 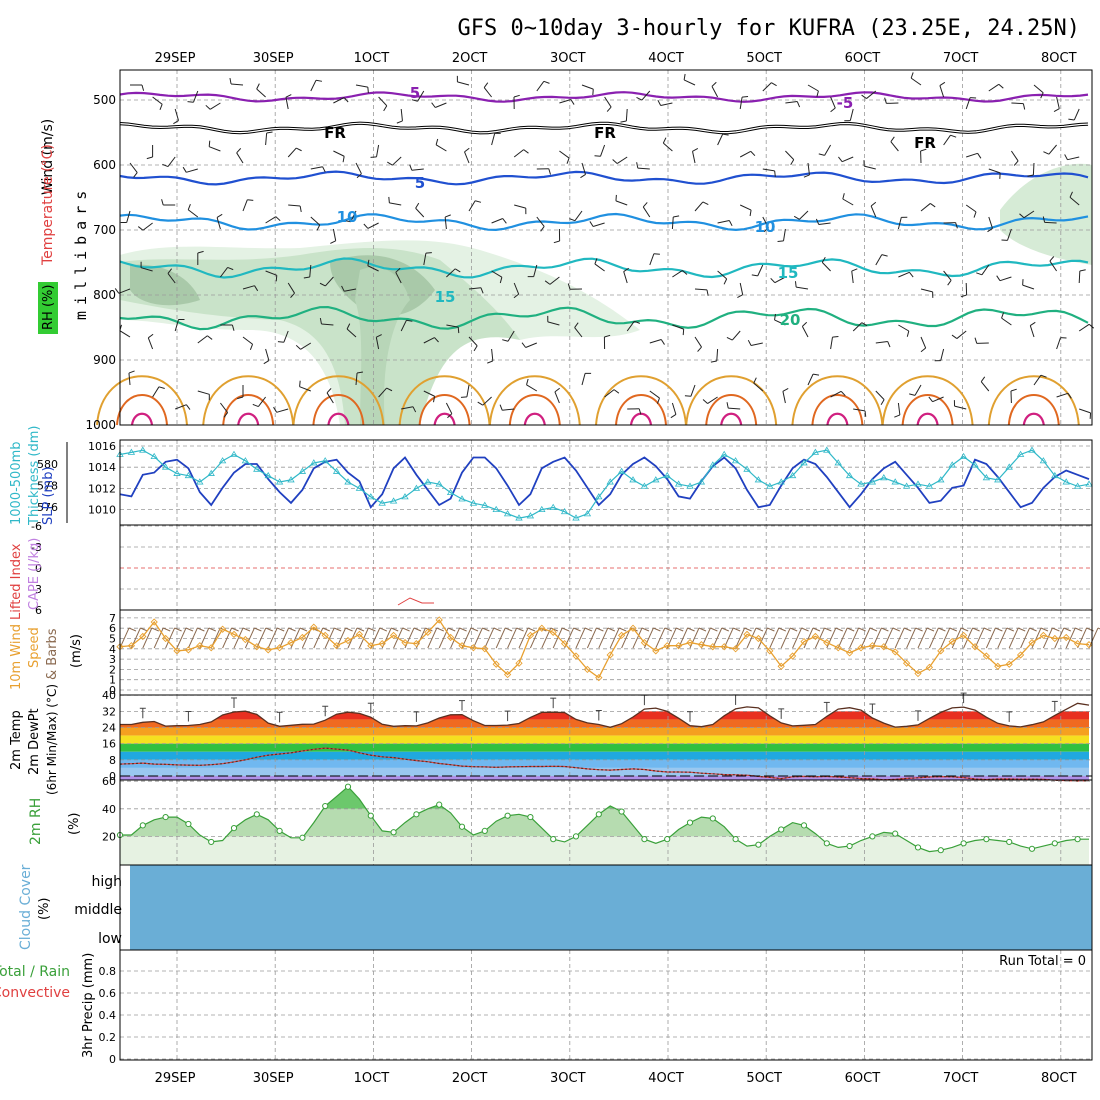 I want to click on tick-label: 4, so click(x=112, y=649).